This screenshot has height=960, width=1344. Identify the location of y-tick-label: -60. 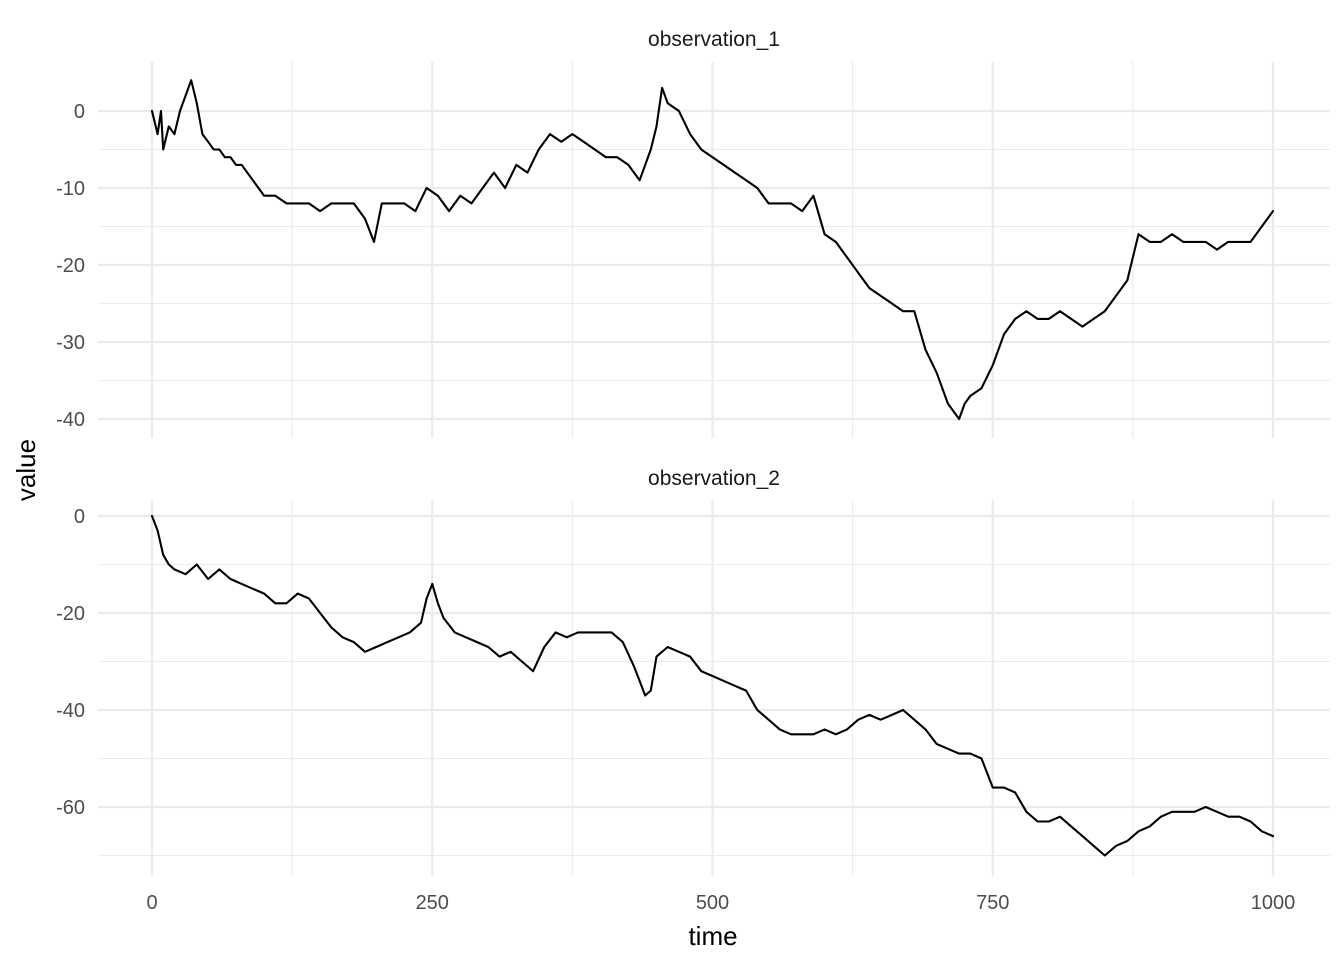
(70, 808).